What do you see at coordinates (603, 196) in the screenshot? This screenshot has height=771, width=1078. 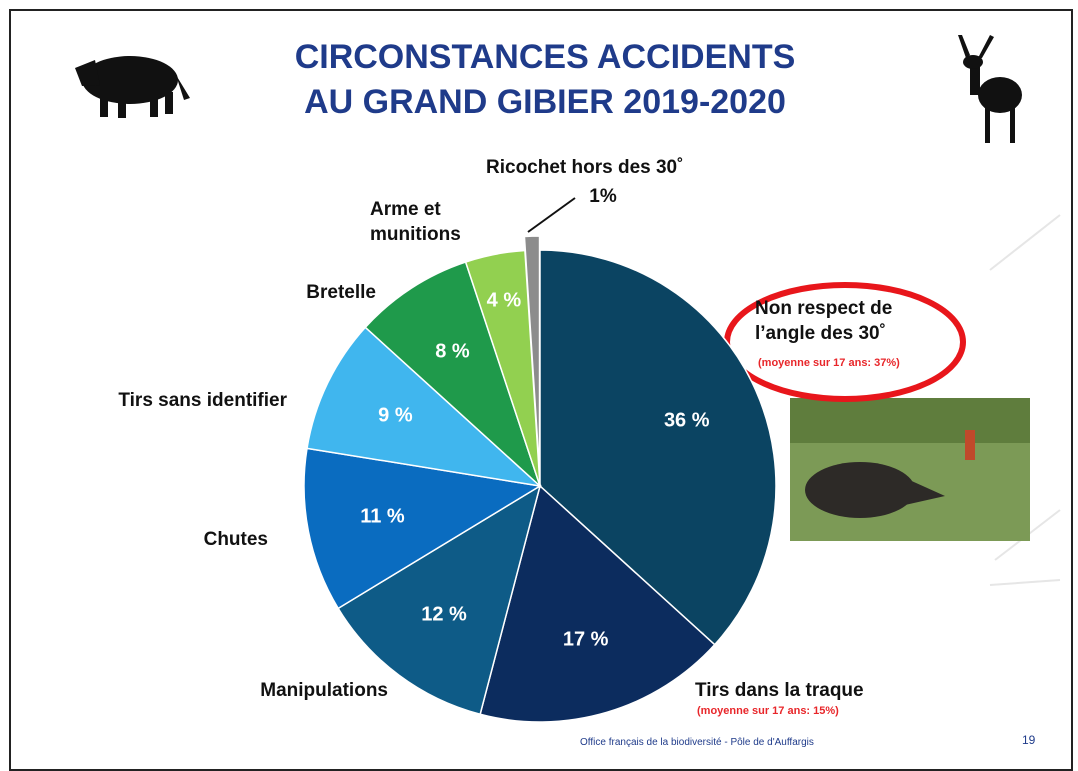 I see `value-label: 1%` at bounding box center [603, 196].